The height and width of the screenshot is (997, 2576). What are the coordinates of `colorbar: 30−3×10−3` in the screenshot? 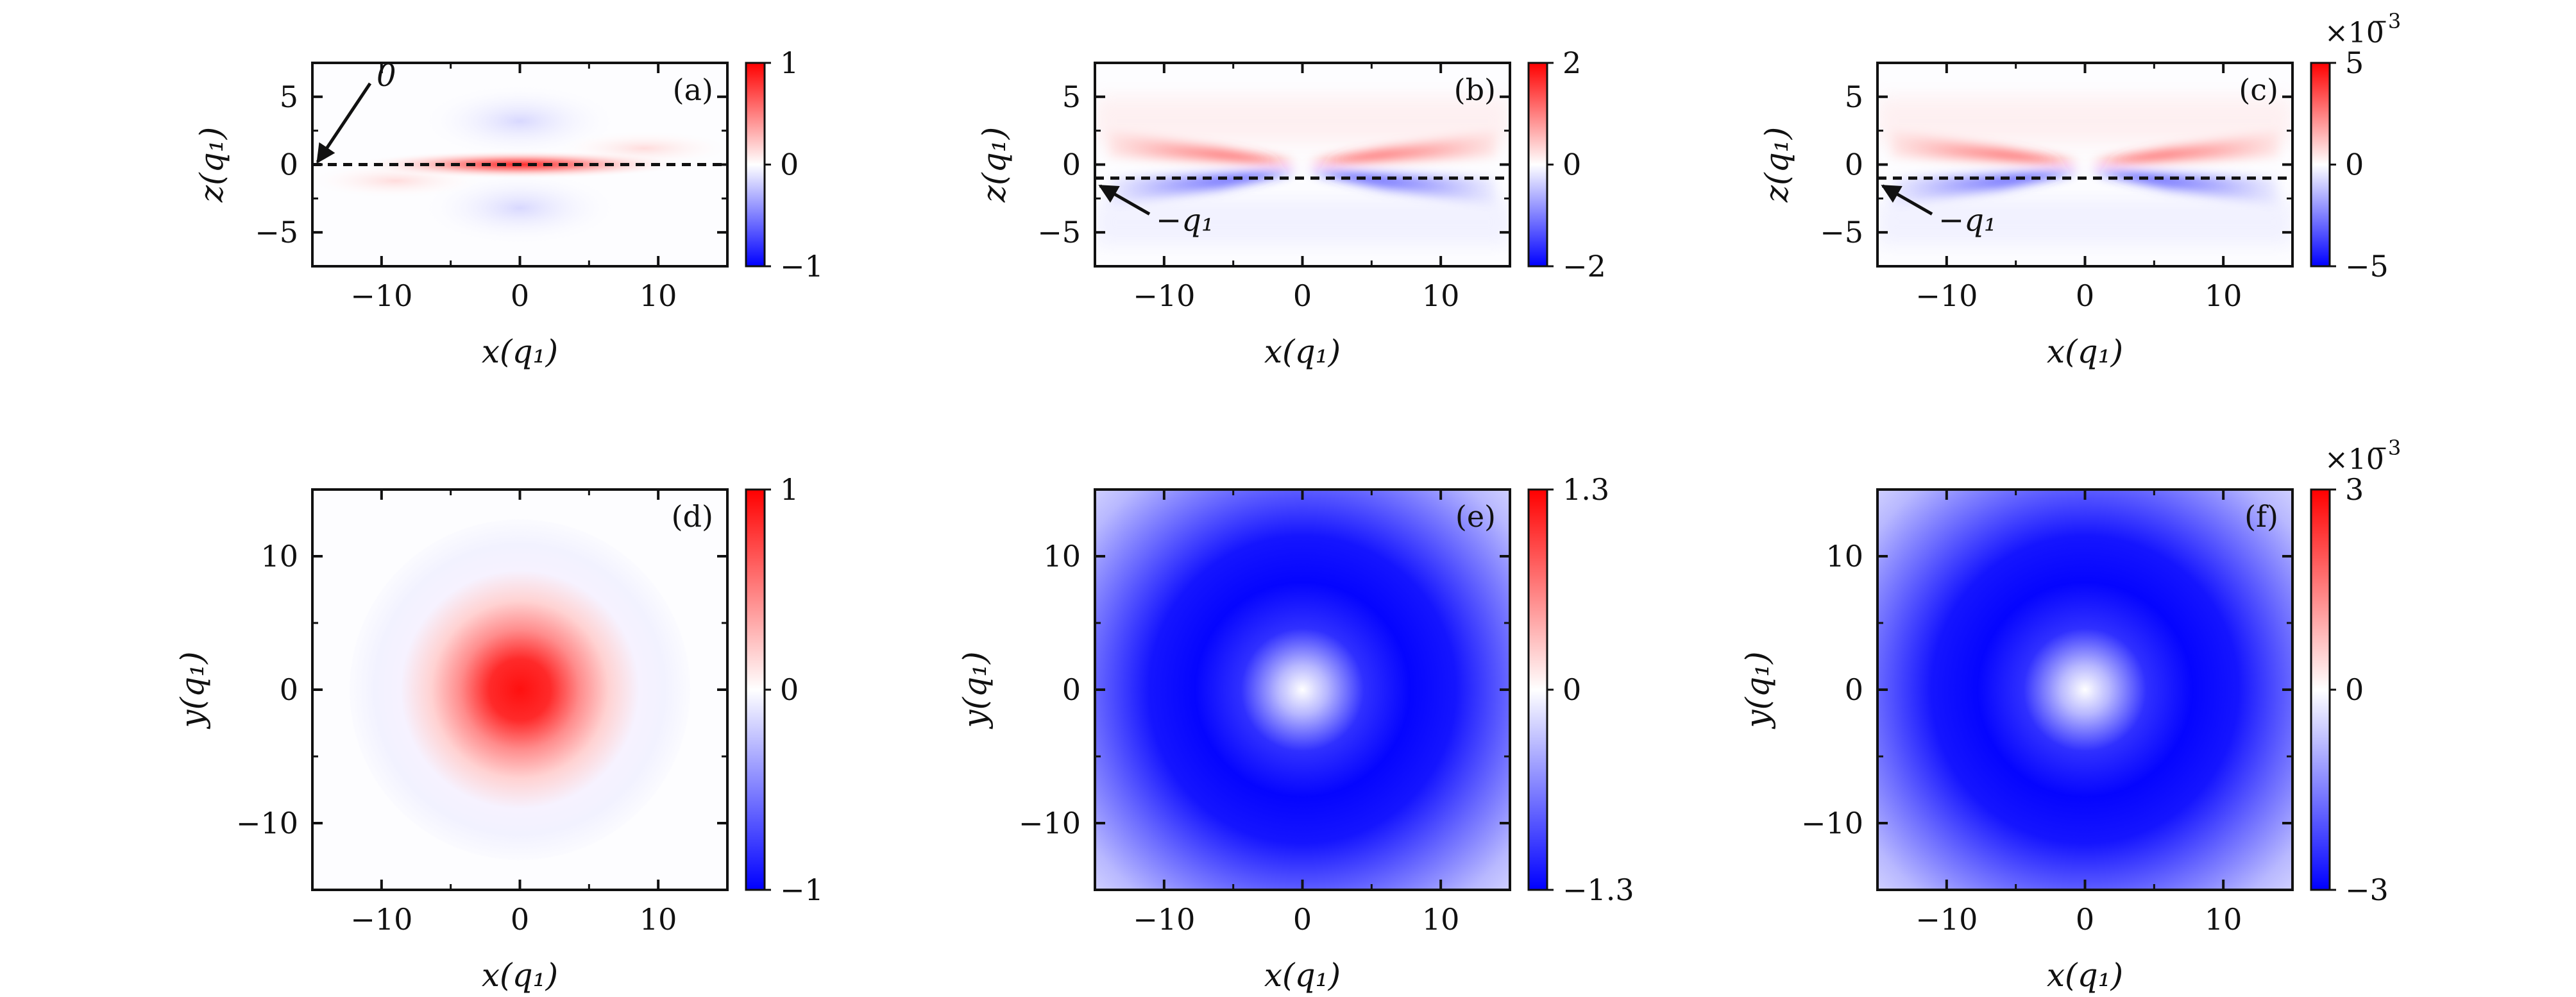 It's located at (2355, 671).